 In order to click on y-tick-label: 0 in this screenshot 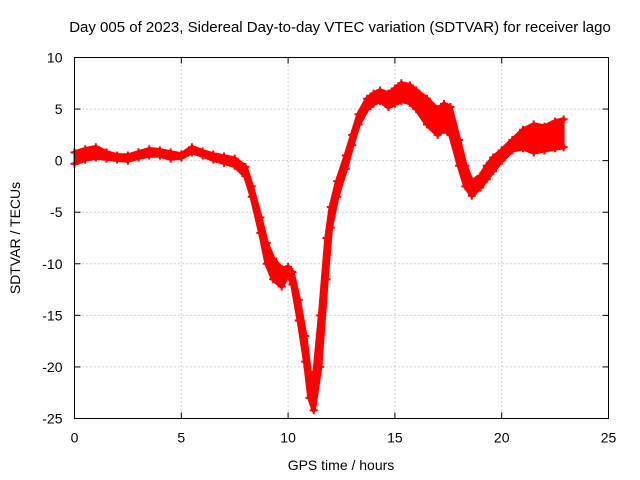, I will do `click(59, 161)`.